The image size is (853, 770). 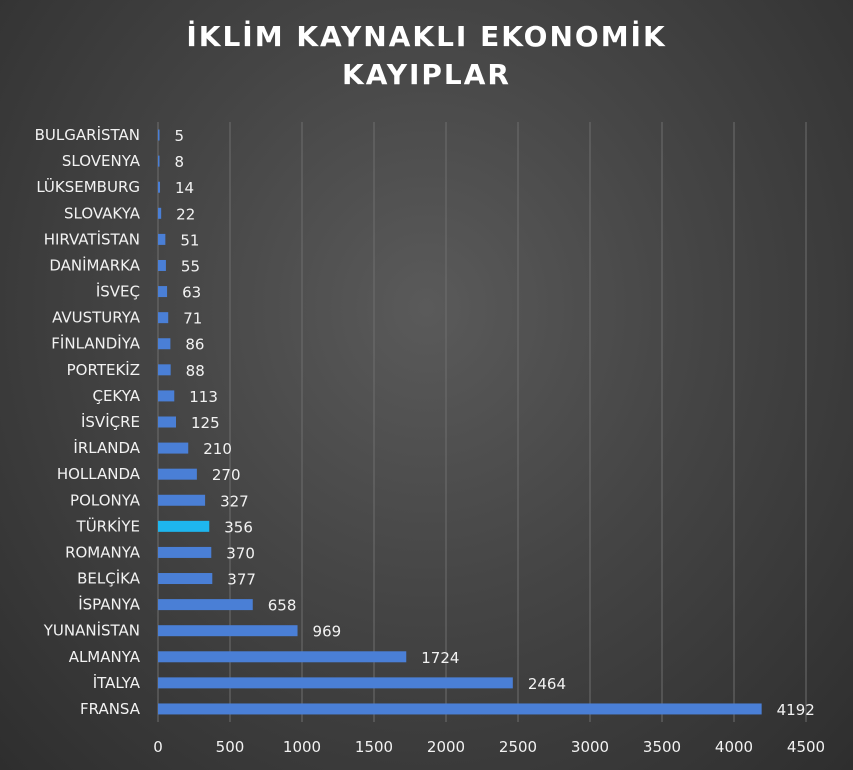 What do you see at coordinates (440, 658) in the screenshot?
I see `value-label: 1724` at bounding box center [440, 658].